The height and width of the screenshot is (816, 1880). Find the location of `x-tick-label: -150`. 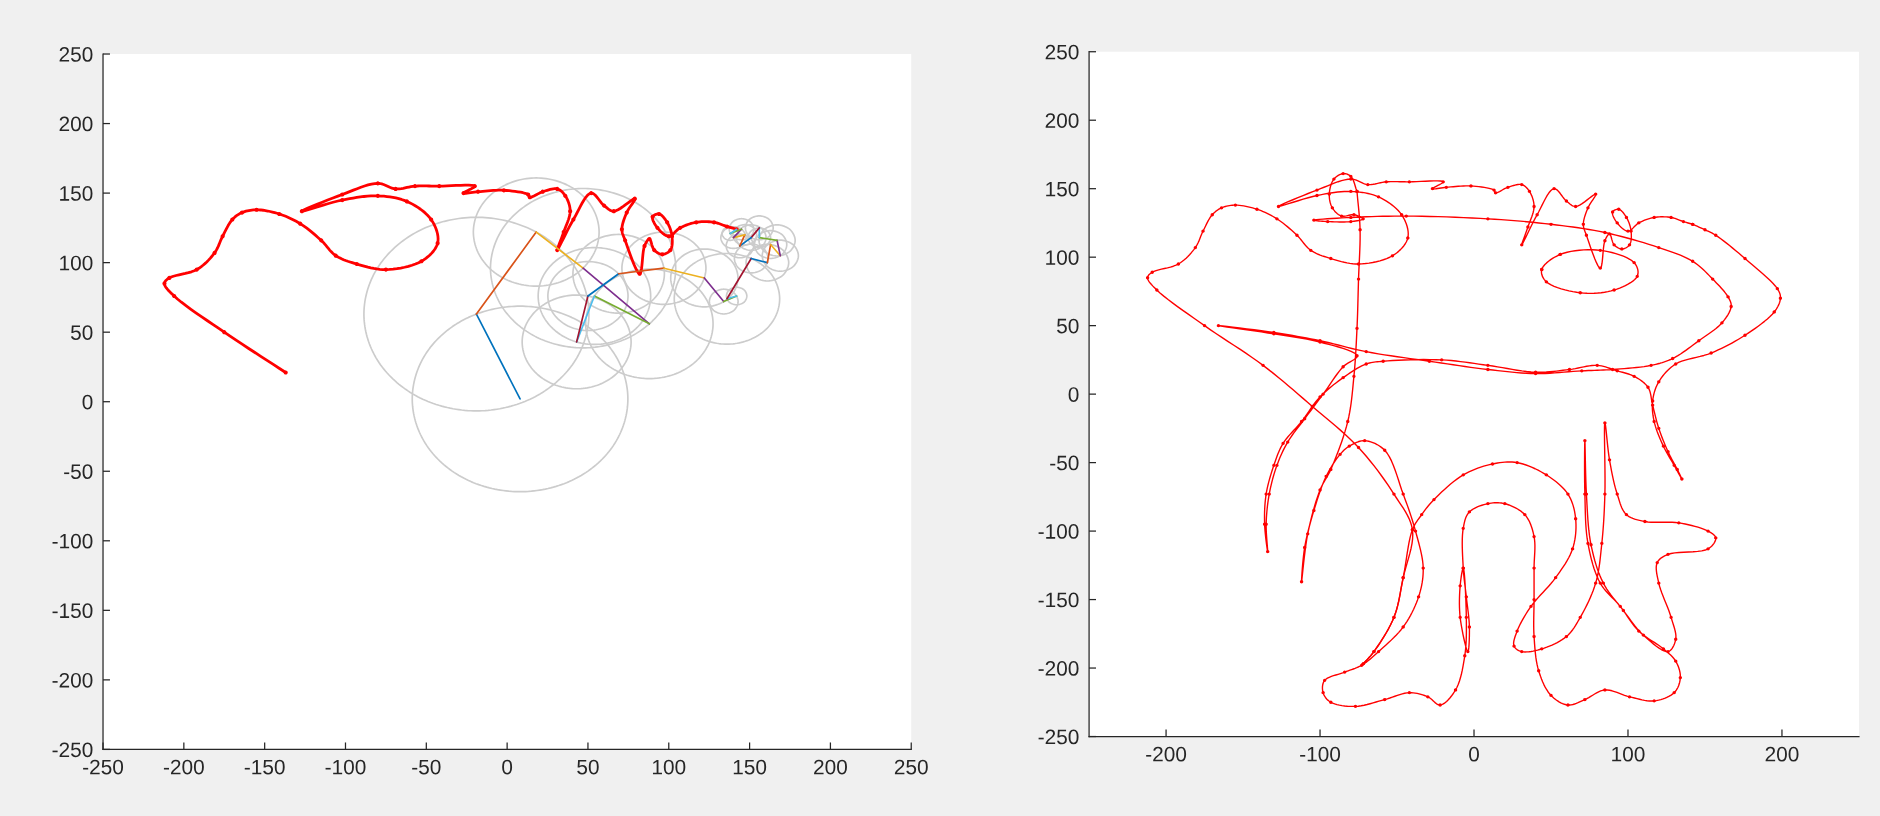

x-tick-label: -150 is located at coordinates (264, 767).